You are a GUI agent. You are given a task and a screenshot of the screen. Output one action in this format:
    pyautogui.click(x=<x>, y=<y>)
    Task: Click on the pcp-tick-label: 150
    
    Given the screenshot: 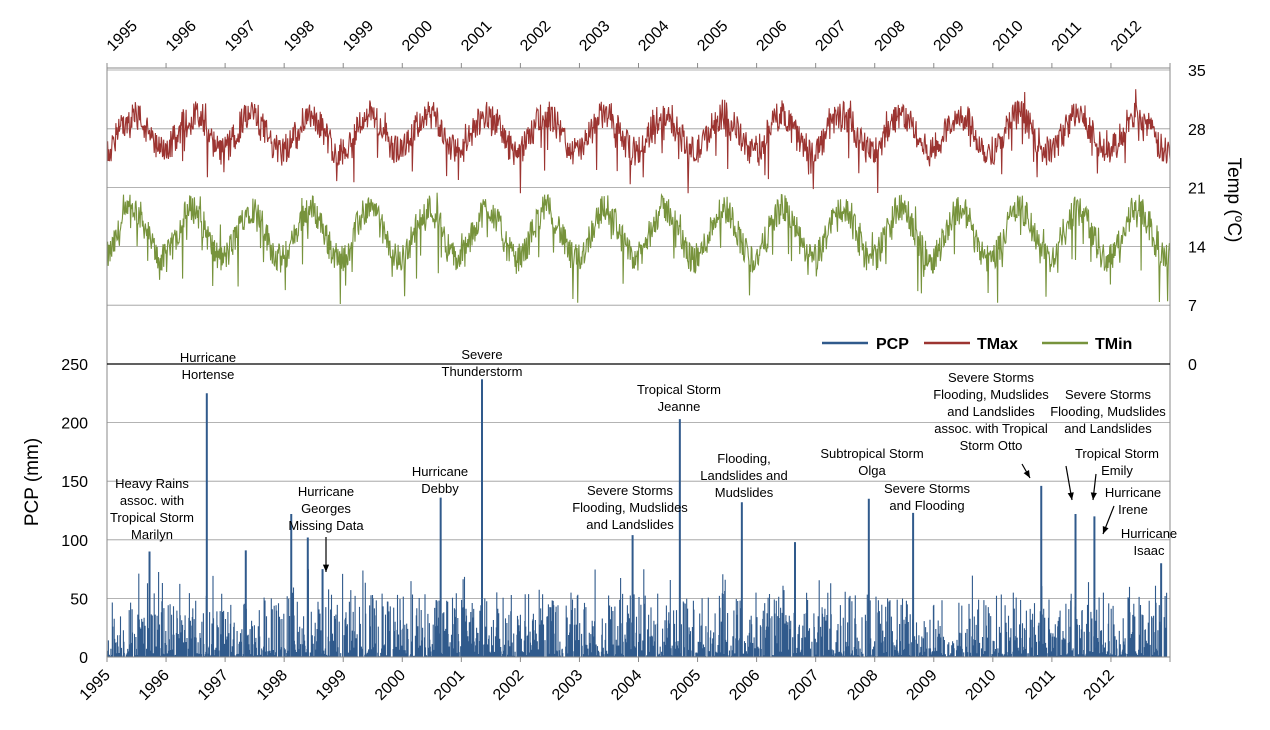 What is the action you would take?
    pyautogui.click(x=74, y=482)
    